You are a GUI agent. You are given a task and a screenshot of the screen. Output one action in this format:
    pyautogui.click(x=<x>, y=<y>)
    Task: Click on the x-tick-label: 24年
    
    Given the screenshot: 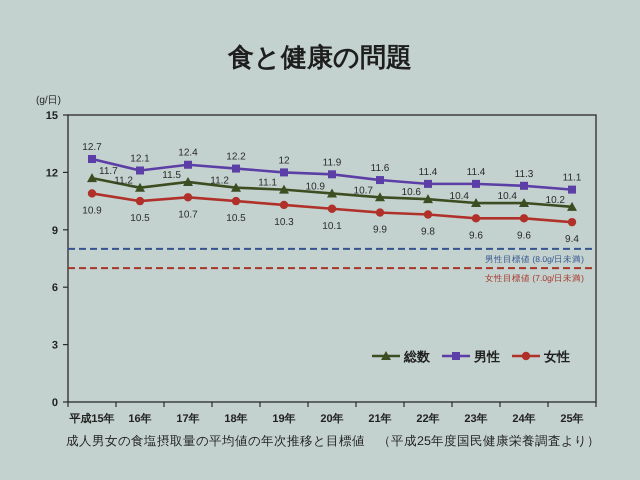 What is the action you would take?
    pyautogui.click(x=524, y=418)
    